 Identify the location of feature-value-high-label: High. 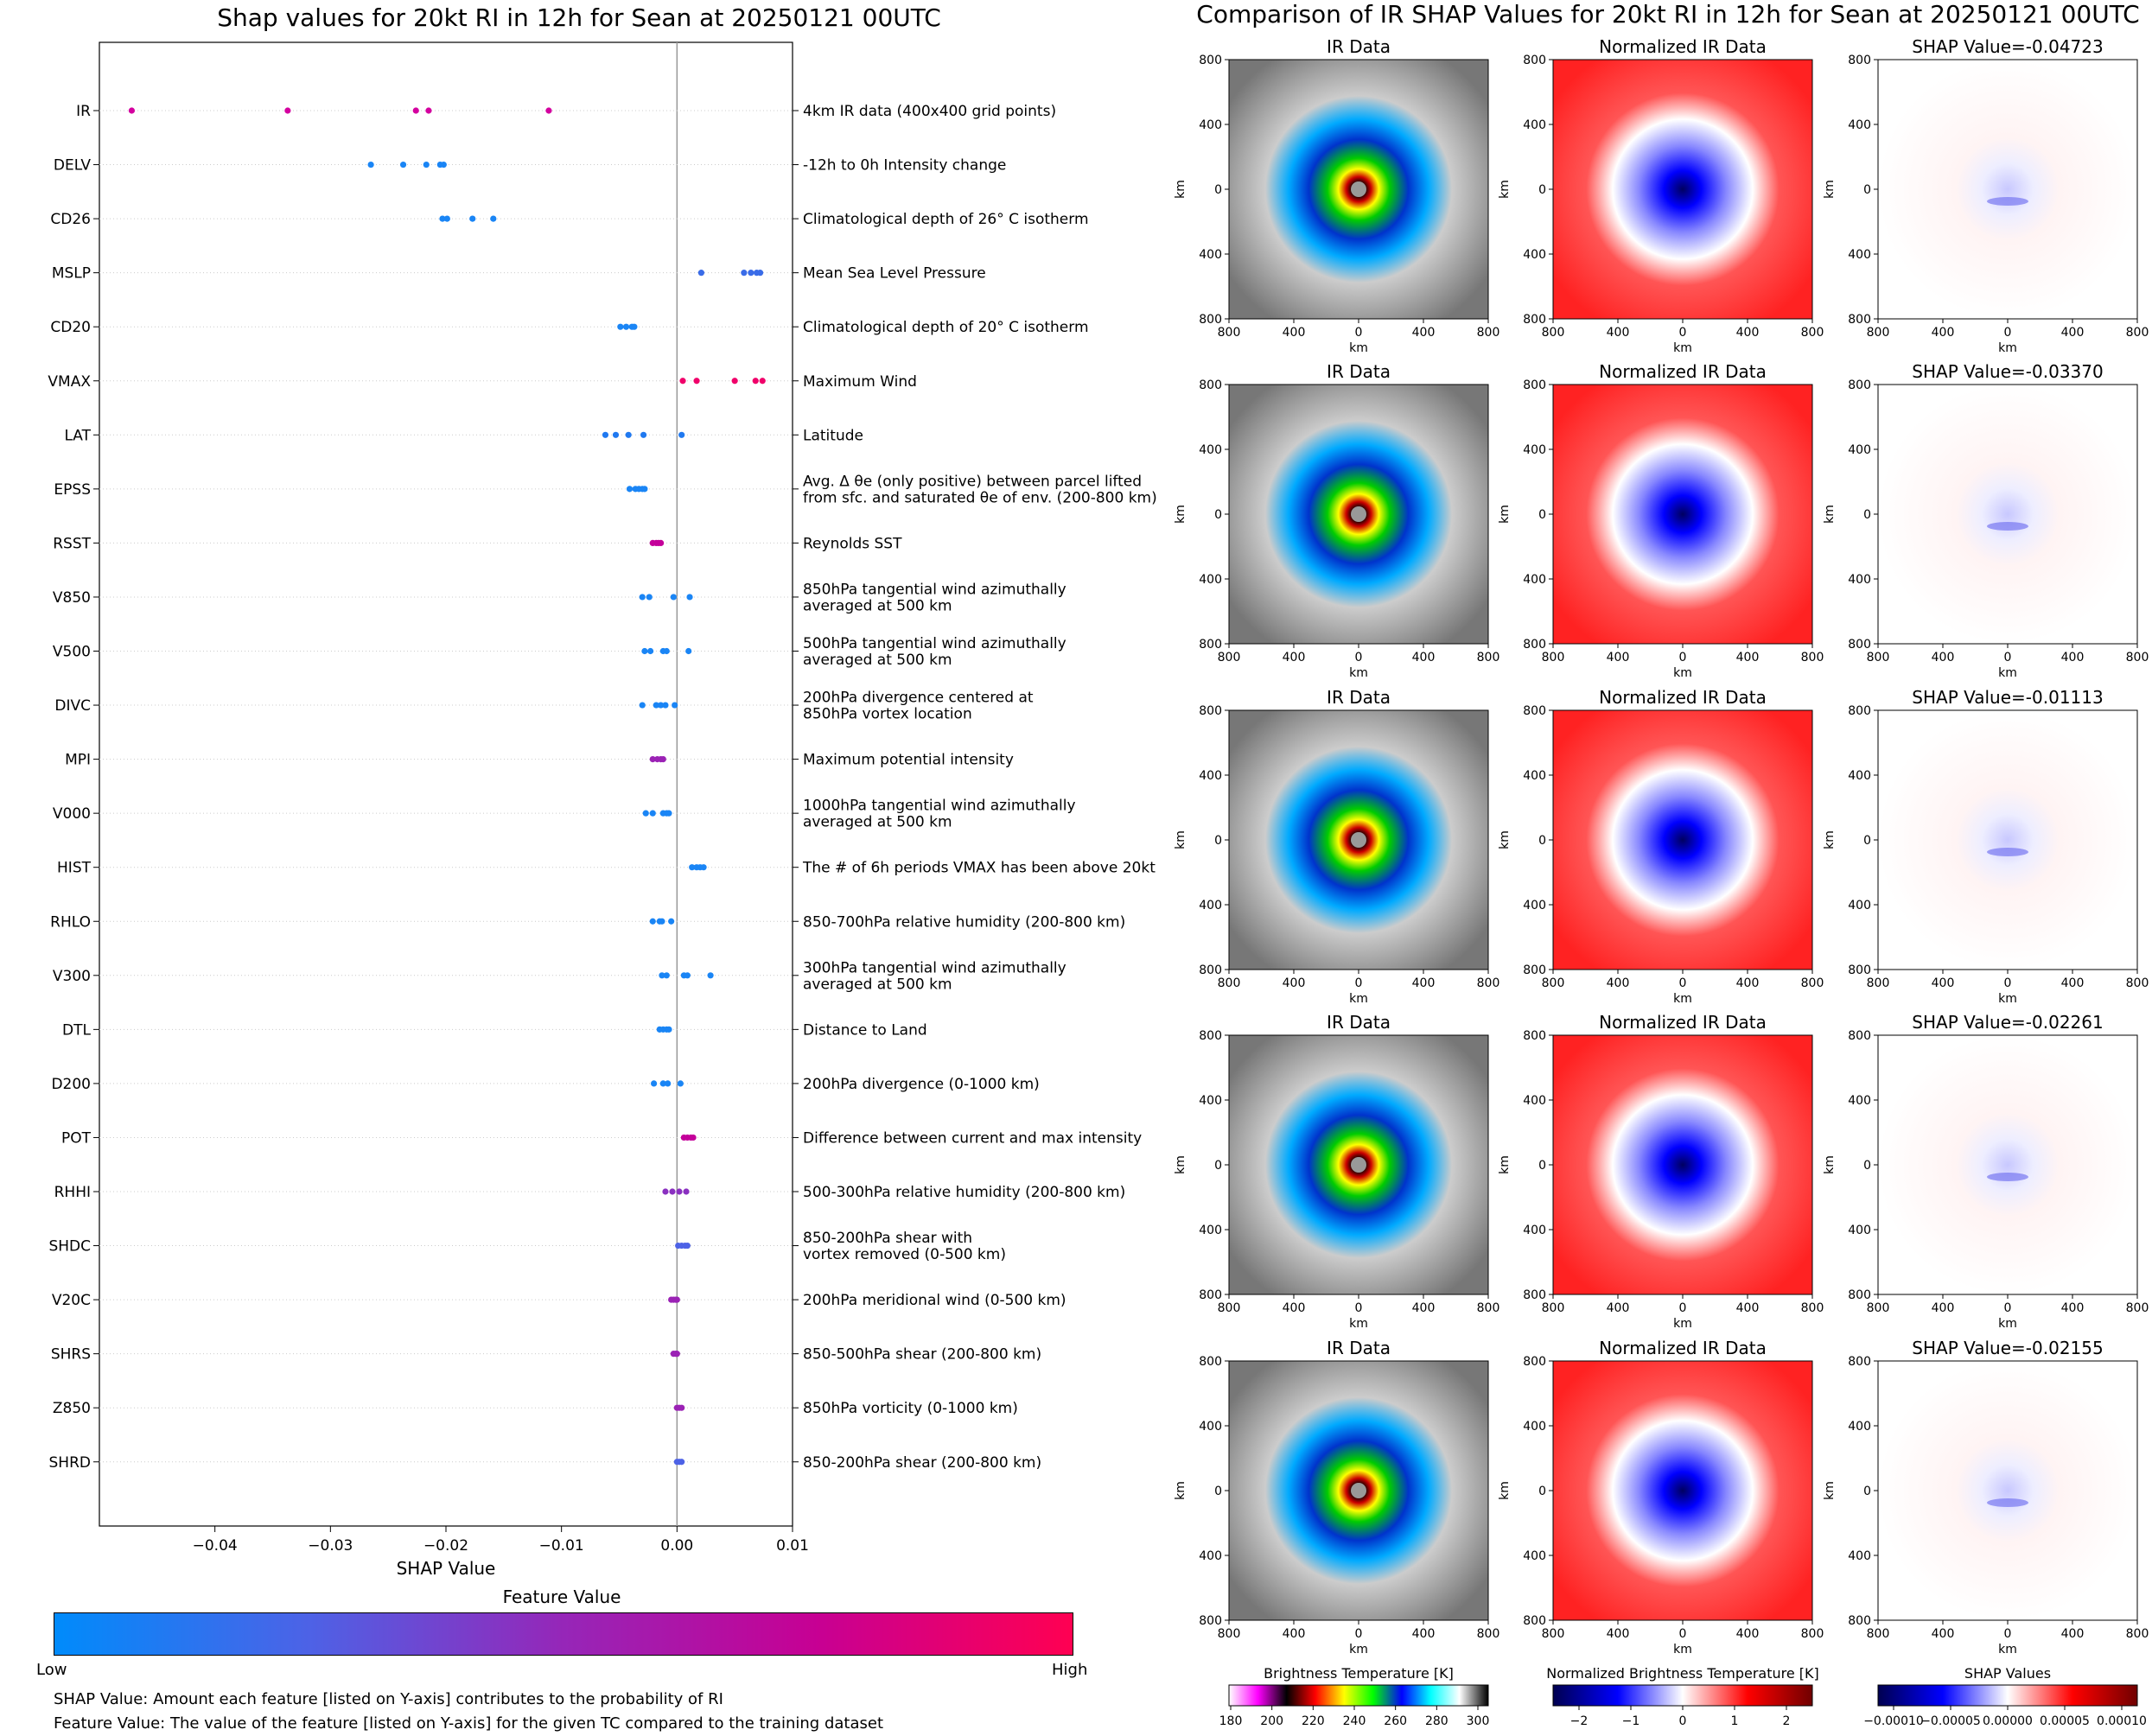
(1070, 1670).